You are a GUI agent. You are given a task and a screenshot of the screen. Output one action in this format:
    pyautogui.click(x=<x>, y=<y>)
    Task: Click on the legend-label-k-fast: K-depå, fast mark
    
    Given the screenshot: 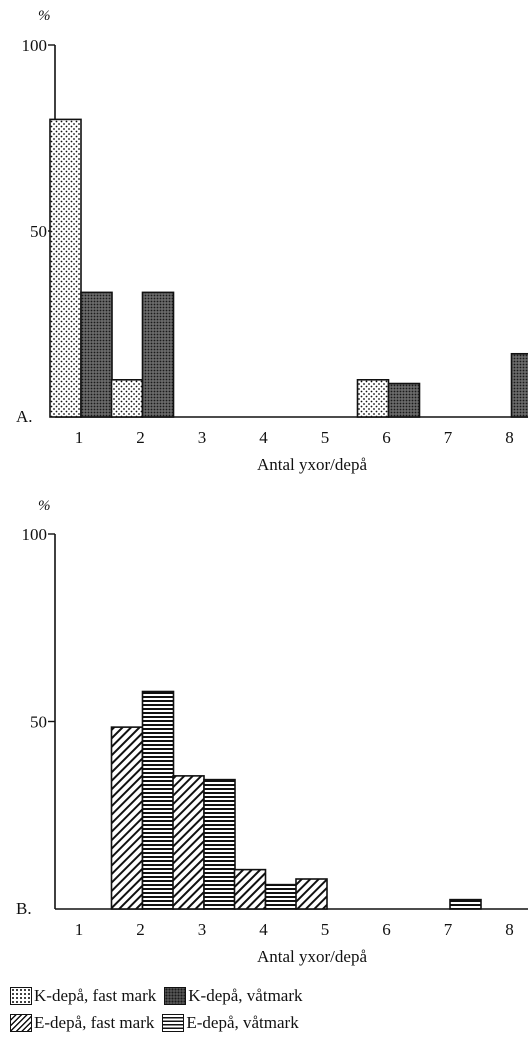 What is the action you would take?
    pyautogui.click(x=95, y=996)
    